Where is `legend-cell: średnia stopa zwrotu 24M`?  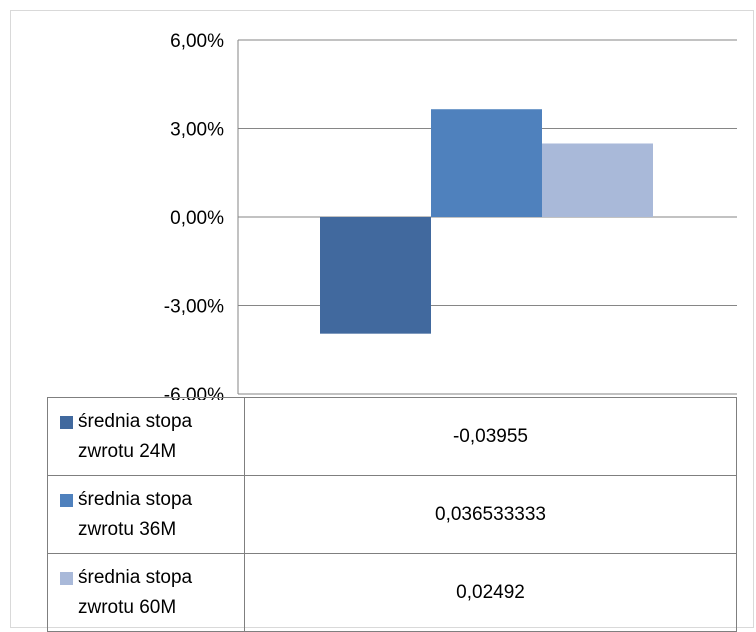
legend-cell: średnia stopa zwrotu 24M is located at coordinates (146, 436).